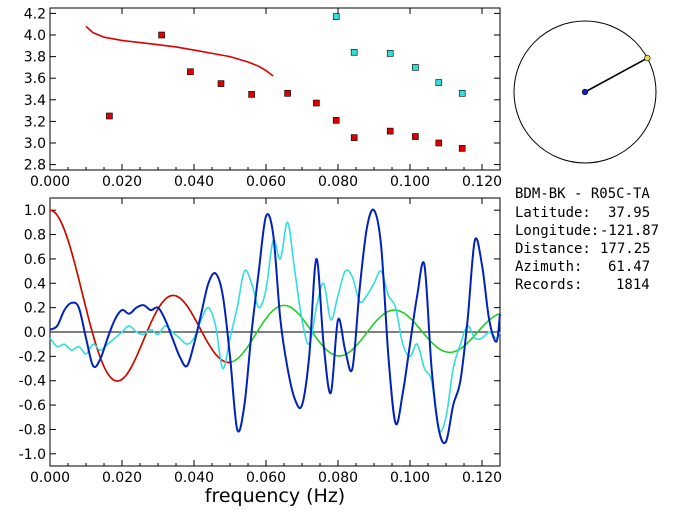  Describe the element at coordinates (35, 14) in the screenshot. I see `top-y-tick-label: 4.2` at that location.